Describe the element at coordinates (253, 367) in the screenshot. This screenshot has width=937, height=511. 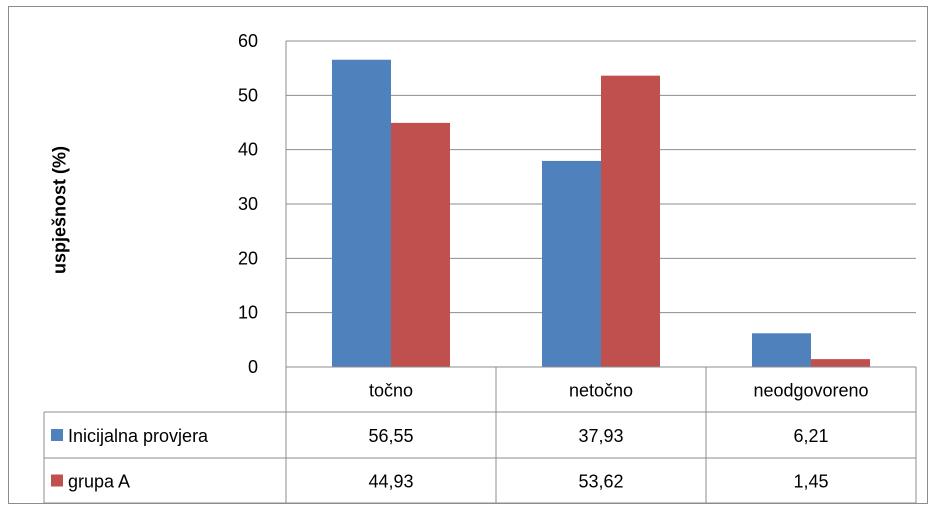
I see `y-tick-label: 0` at that location.